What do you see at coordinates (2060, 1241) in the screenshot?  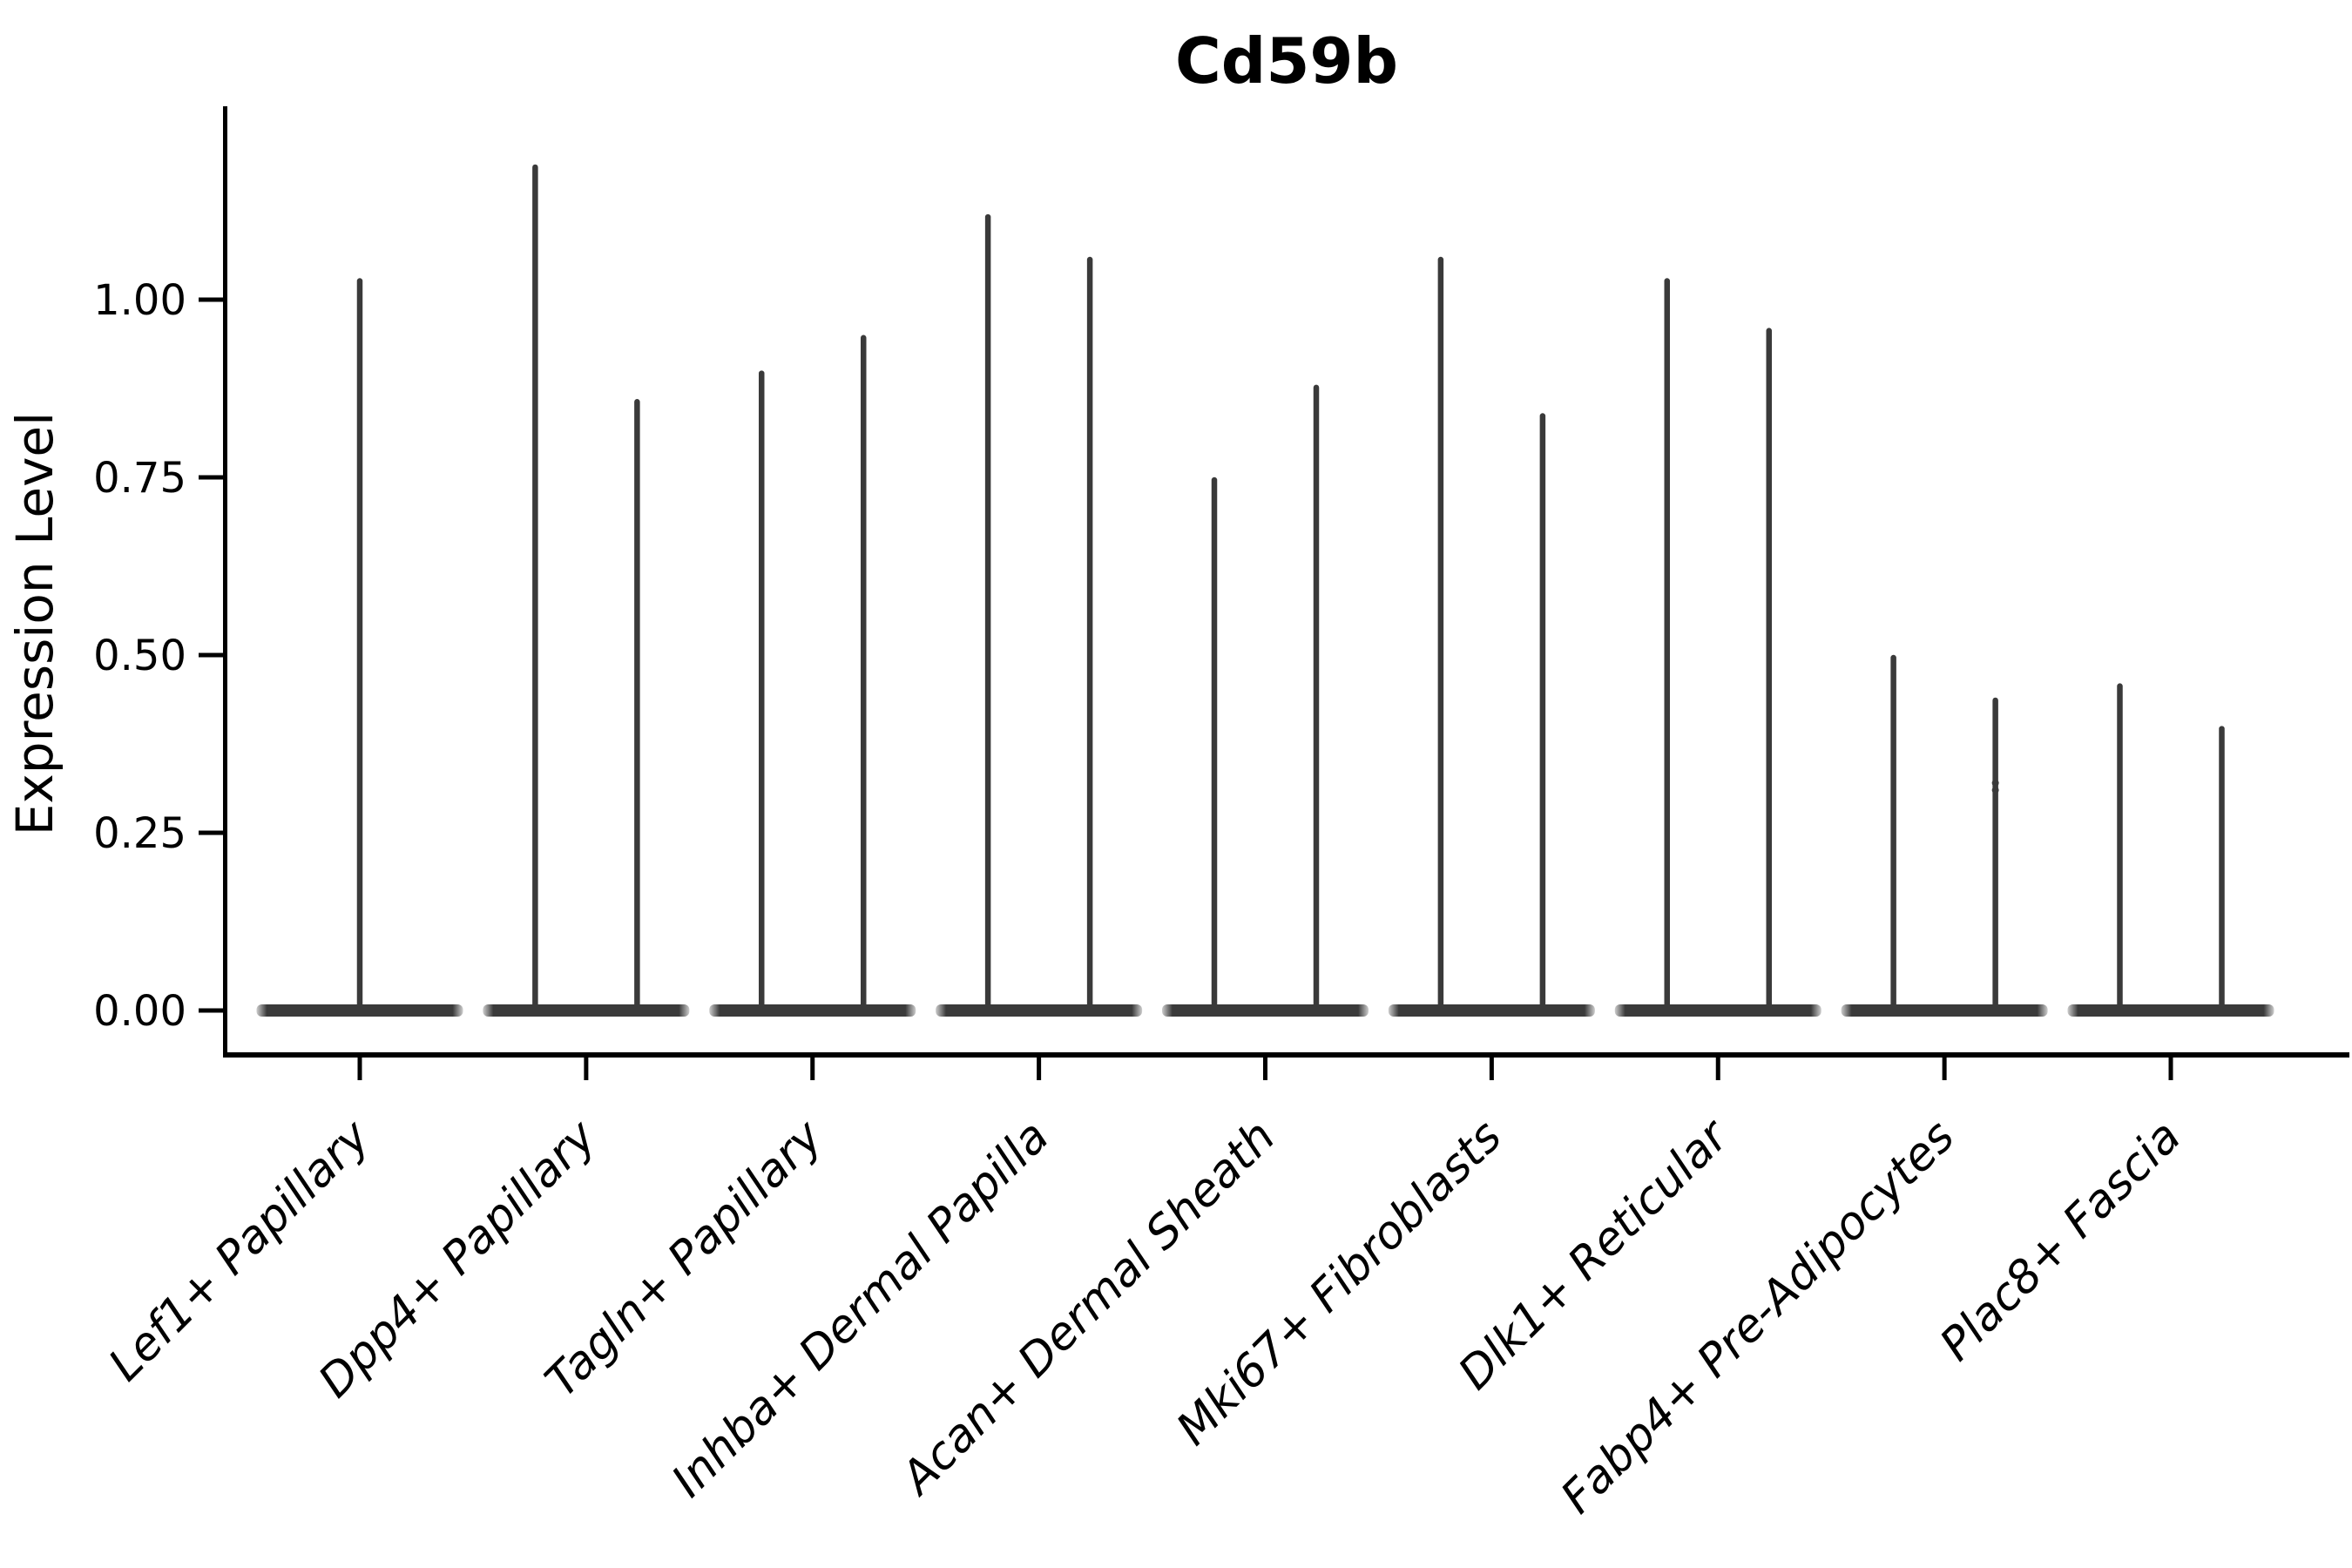 I see `x-tick-label: Plac8+ Fascia` at bounding box center [2060, 1241].